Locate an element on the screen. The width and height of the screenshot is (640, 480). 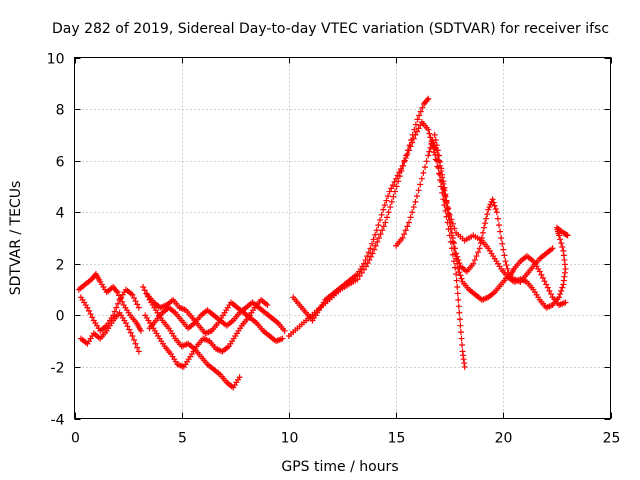
y-axis-label: SDTVAR / TECUs is located at coordinates (16, 238).